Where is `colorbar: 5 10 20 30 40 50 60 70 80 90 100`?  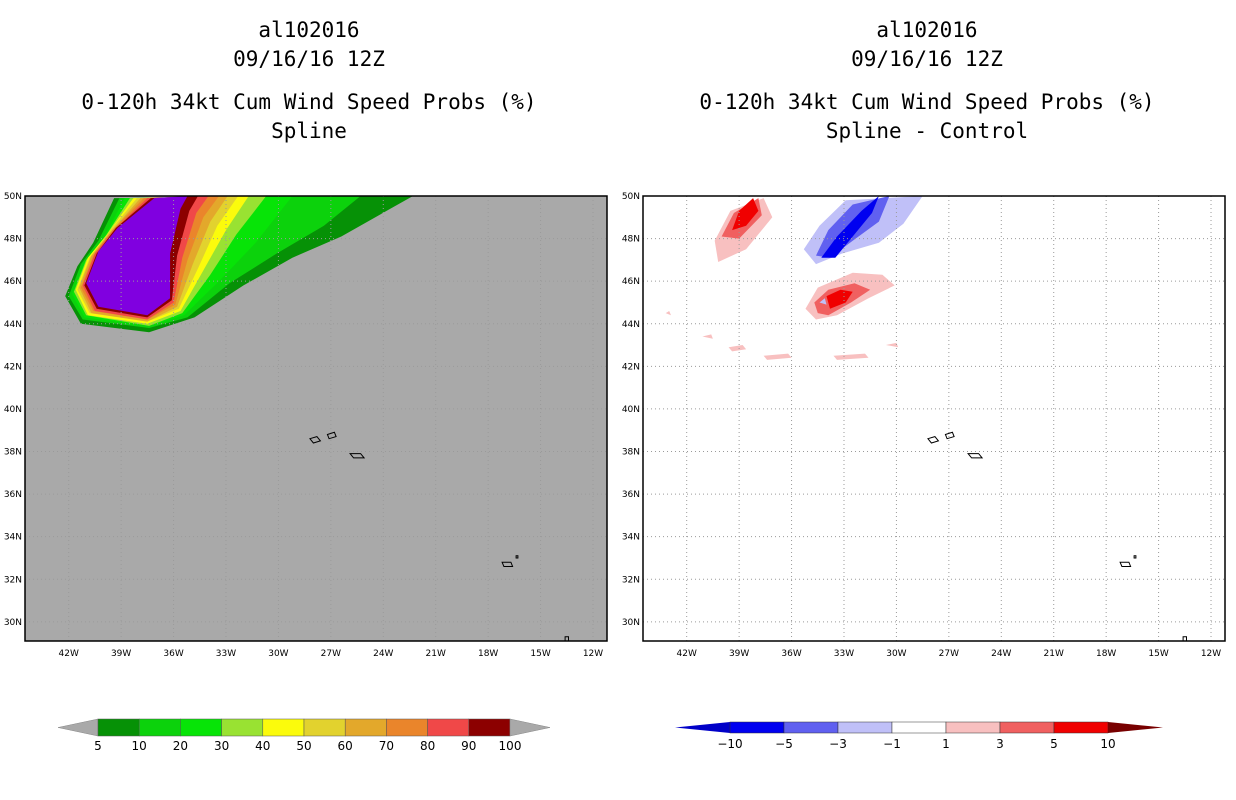 colorbar: 5 10 20 30 40 50 60 70 80 90 100 is located at coordinates (304, 735).